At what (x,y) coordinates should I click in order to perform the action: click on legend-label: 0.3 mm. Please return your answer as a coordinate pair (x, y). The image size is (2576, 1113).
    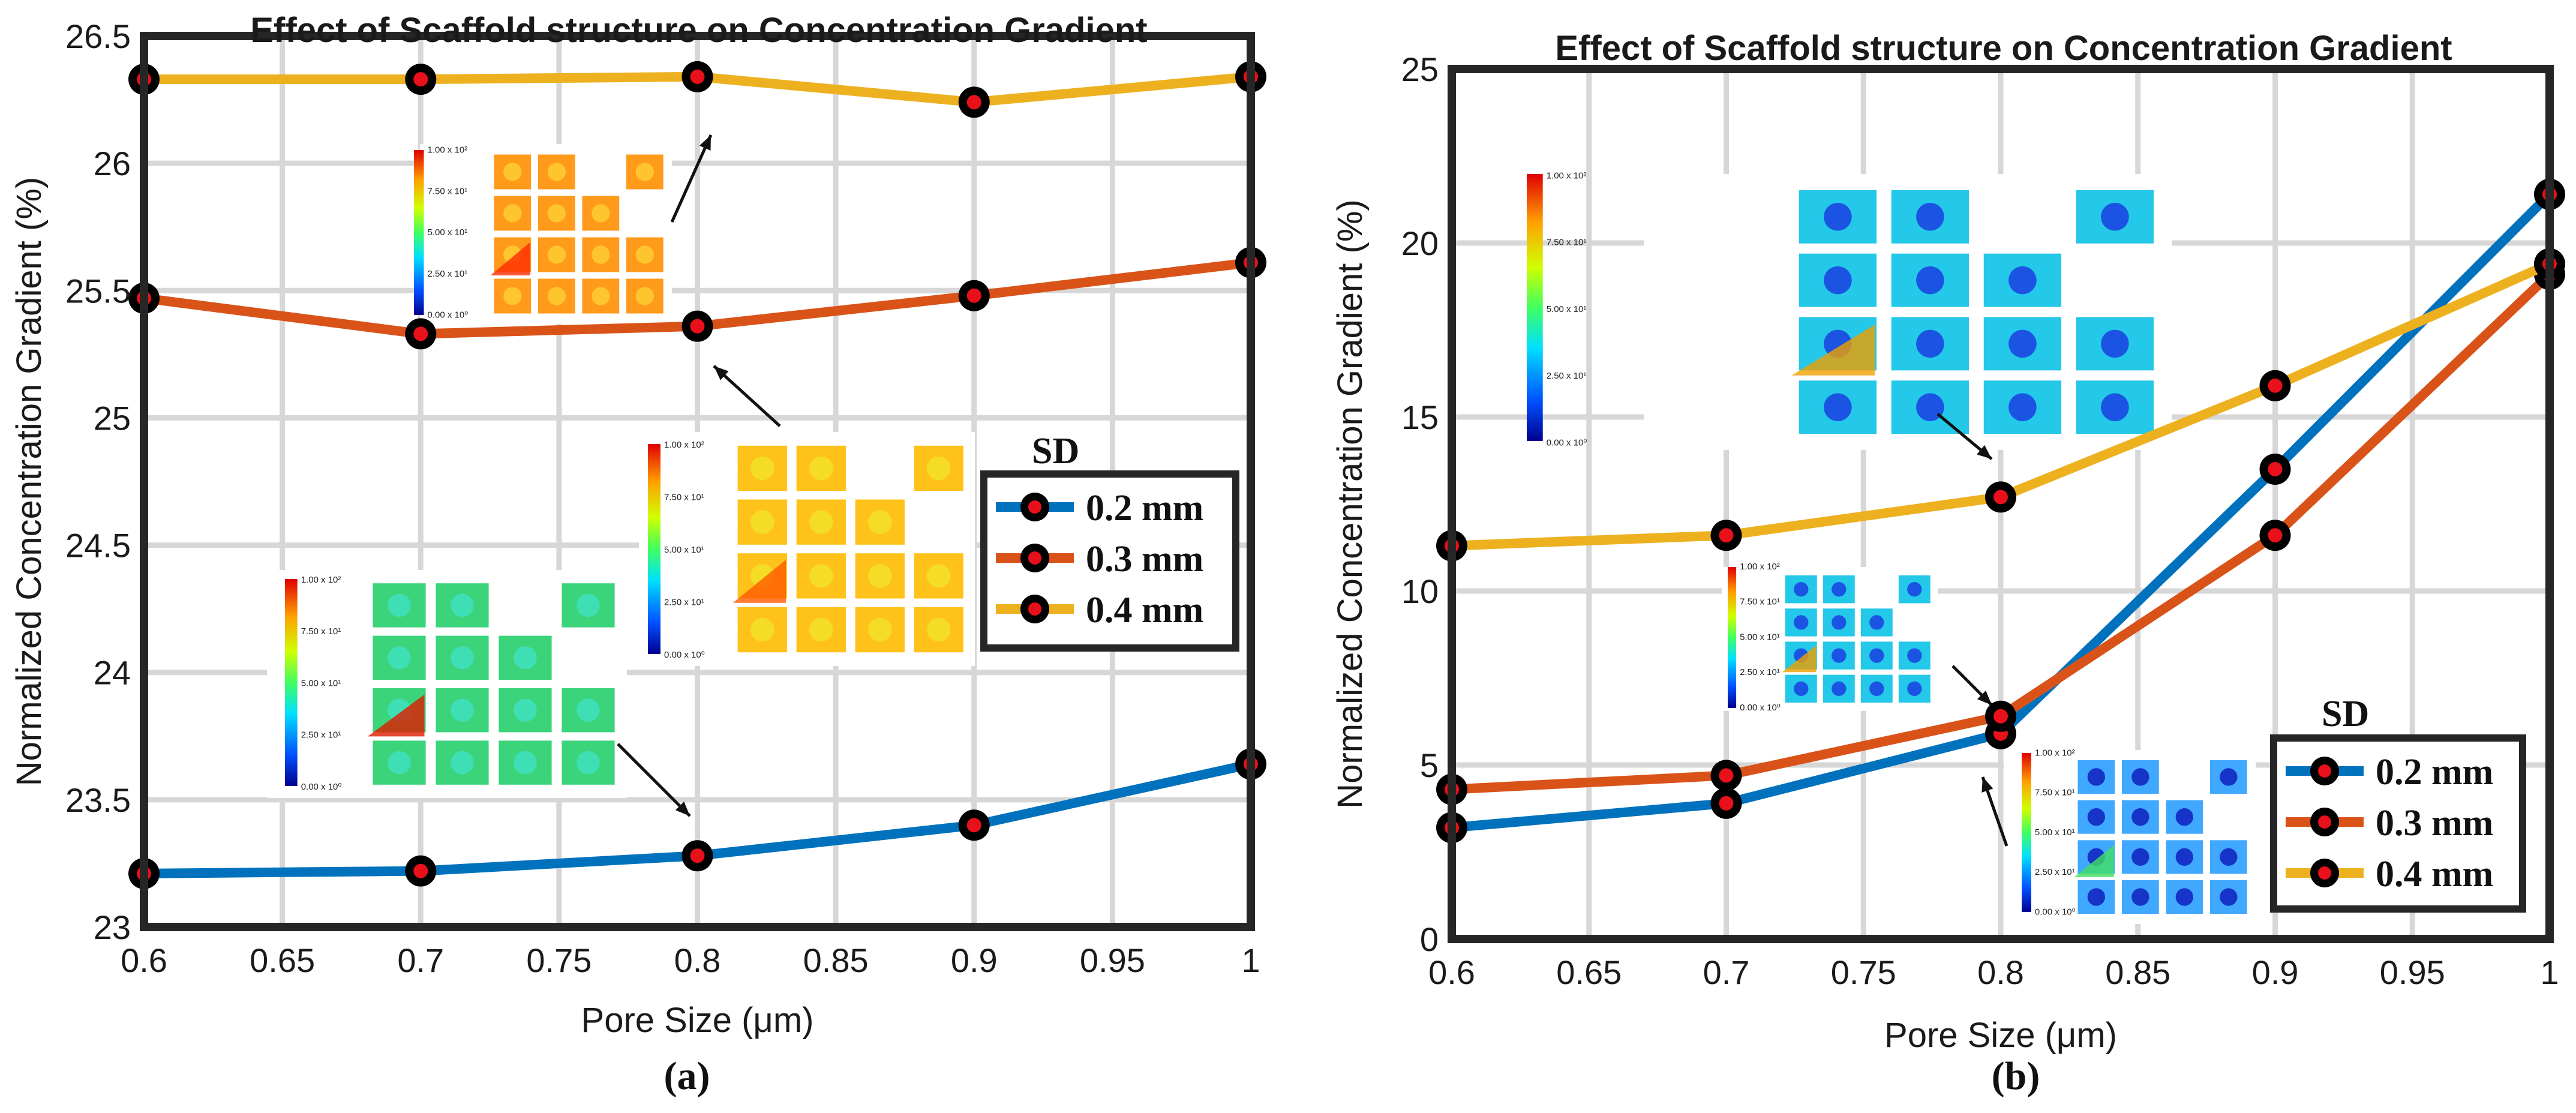
    Looking at the image, I should click on (1145, 559).